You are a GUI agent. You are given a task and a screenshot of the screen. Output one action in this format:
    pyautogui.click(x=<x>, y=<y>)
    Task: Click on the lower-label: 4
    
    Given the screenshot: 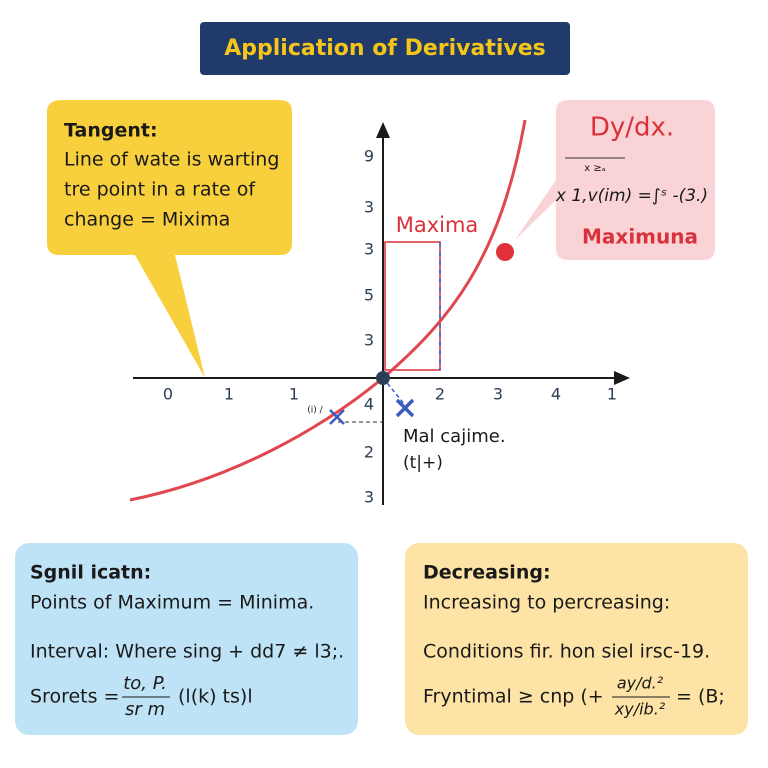 What is the action you would take?
    pyautogui.click(x=369, y=404)
    